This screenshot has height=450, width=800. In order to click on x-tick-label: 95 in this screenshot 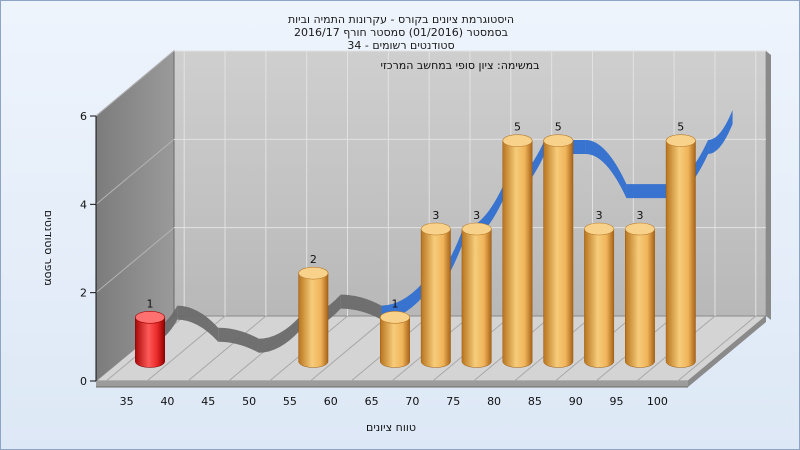, I will do `click(617, 401)`.